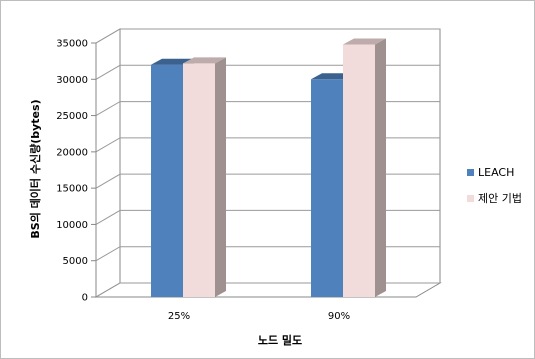  What do you see at coordinates (268, 290) in the screenshot?
I see `floor` at bounding box center [268, 290].